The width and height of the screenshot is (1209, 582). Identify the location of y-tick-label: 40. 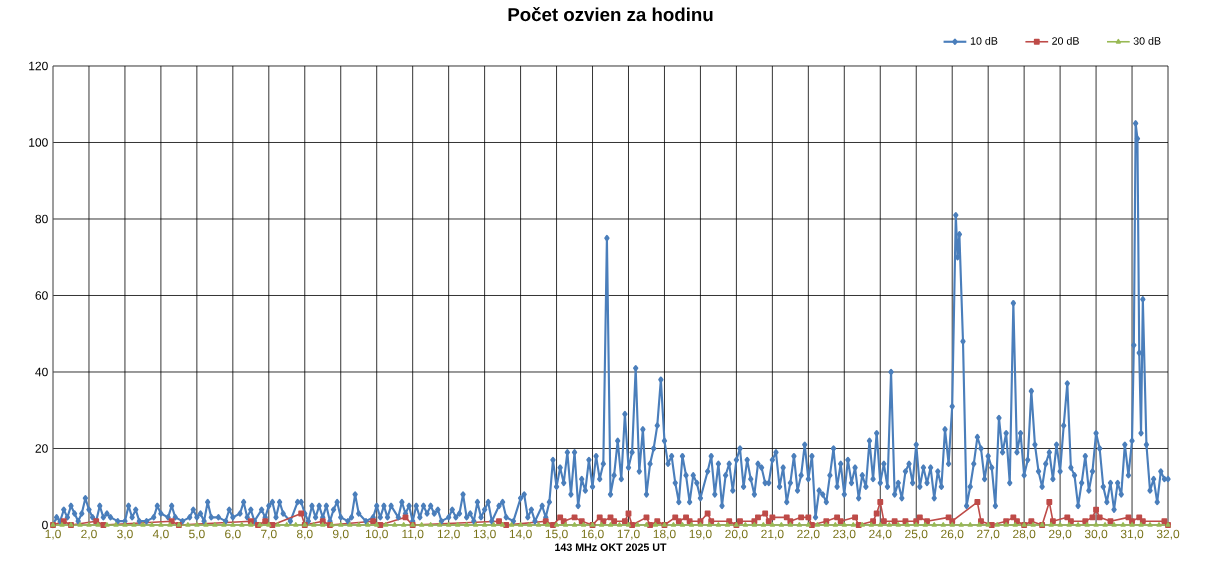
(41, 372).